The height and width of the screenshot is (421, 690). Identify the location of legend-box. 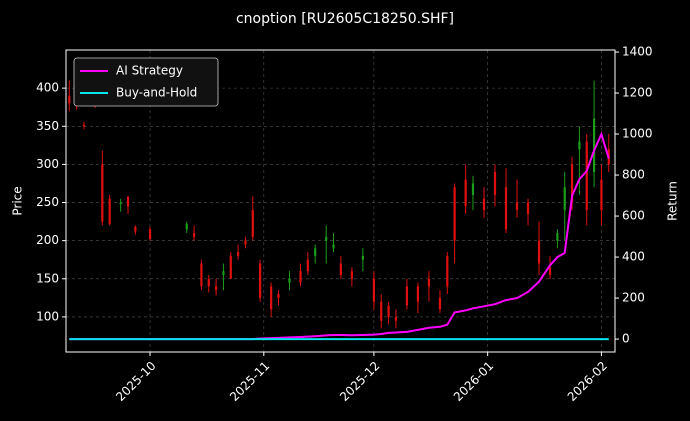
(146, 82).